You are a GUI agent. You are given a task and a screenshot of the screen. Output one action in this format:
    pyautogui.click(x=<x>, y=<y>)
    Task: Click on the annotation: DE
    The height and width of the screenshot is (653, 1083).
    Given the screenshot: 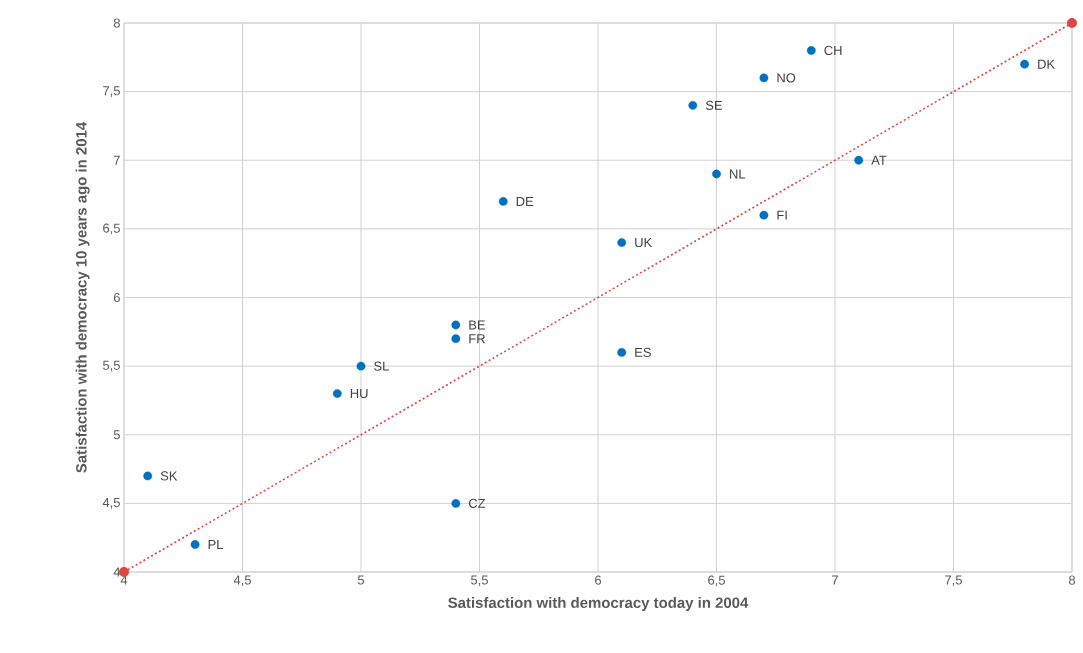 What is the action you would take?
    pyautogui.click(x=525, y=201)
    